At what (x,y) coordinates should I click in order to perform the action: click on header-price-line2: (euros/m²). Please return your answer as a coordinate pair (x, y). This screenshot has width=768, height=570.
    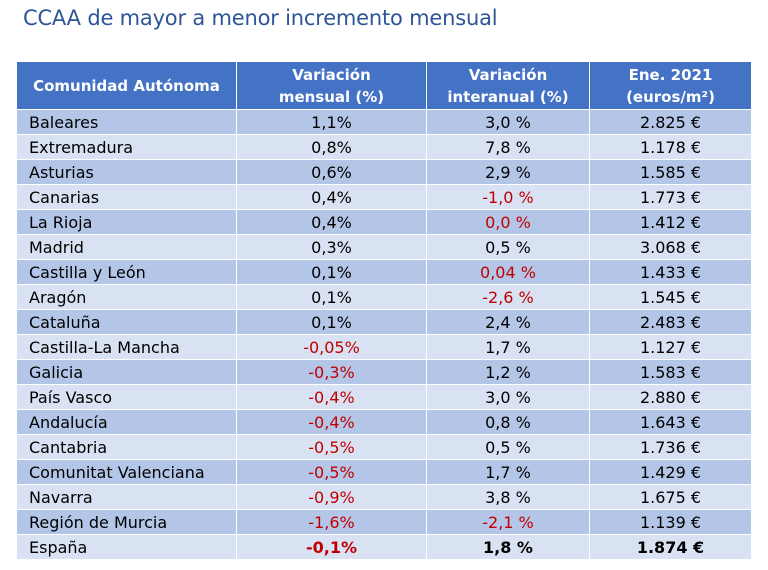
    Looking at the image, I should click on (670, 96).